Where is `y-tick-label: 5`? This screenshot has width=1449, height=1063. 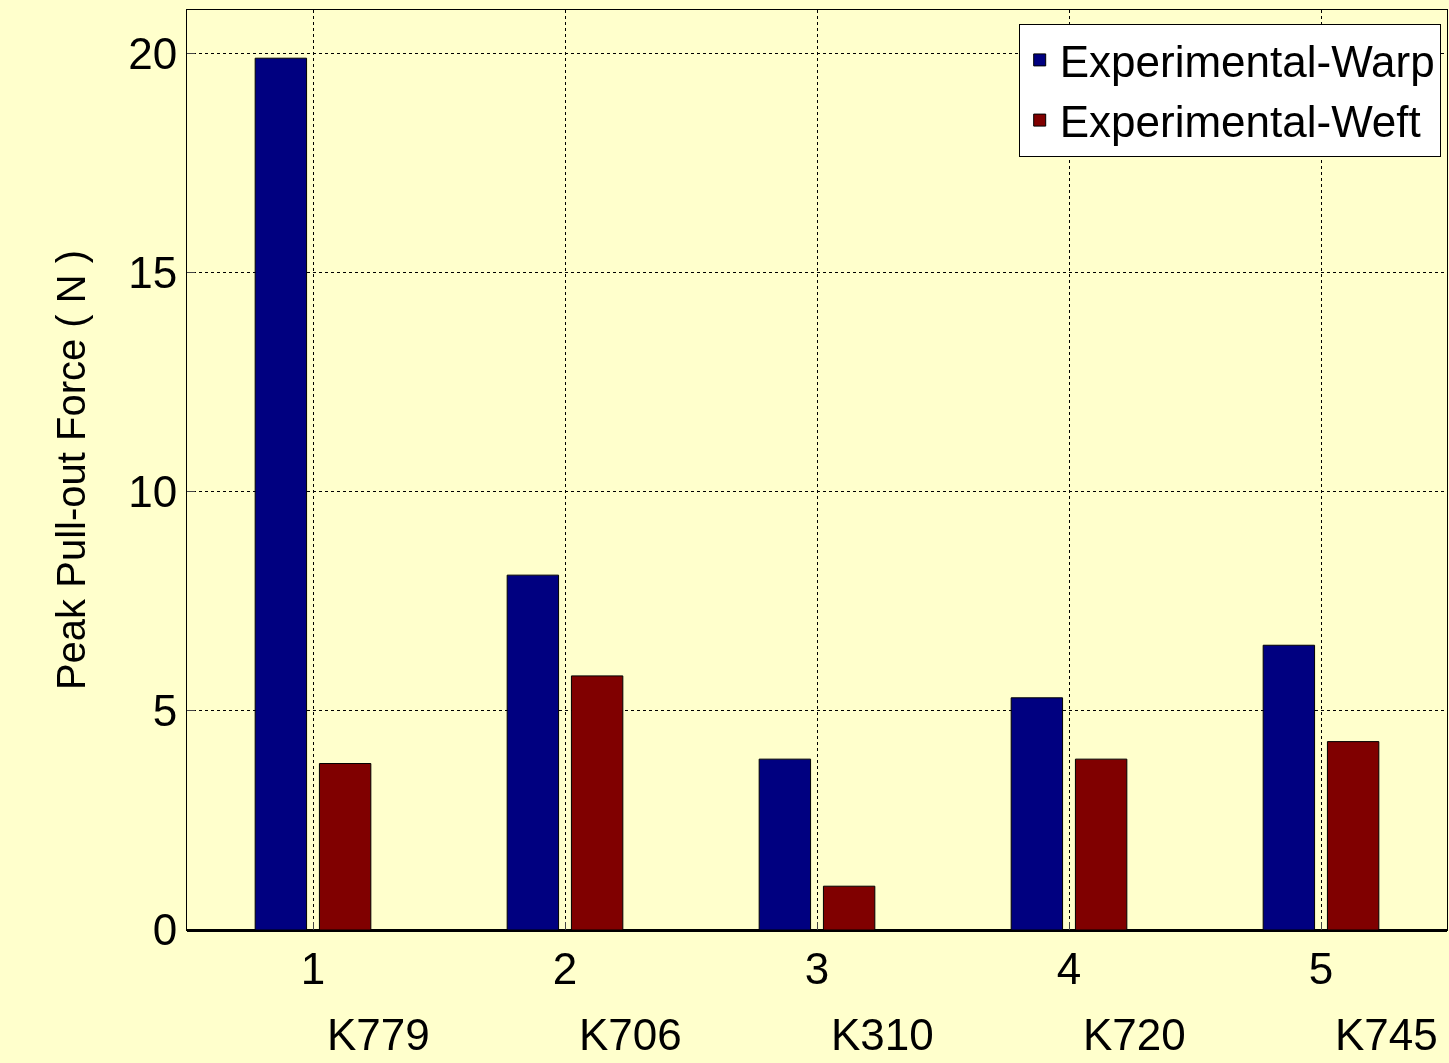 y-tick-label: 5 is located at coordinates (165, 711).